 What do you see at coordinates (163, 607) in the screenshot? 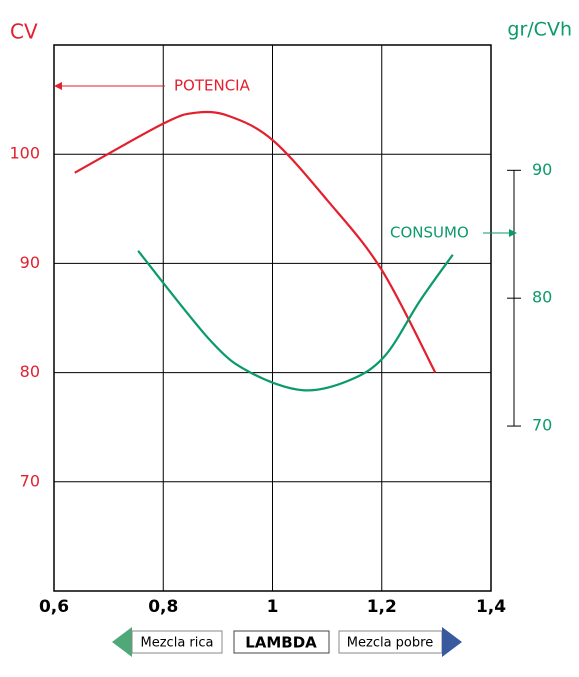
I see `x-tick-label: 0,8` at bounding box center [163, 607].